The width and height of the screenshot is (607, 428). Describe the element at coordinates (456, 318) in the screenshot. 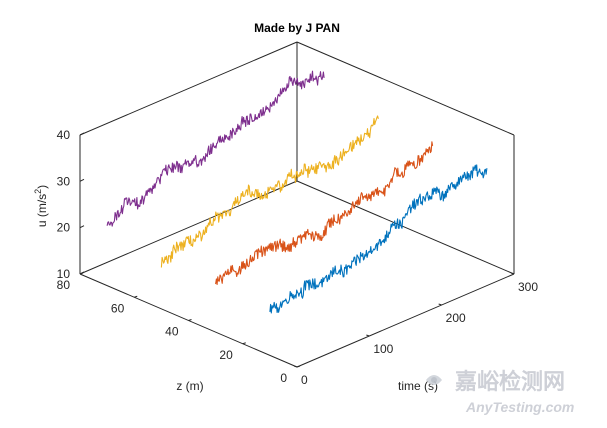

I see `time-tick-label: 200` at that location.